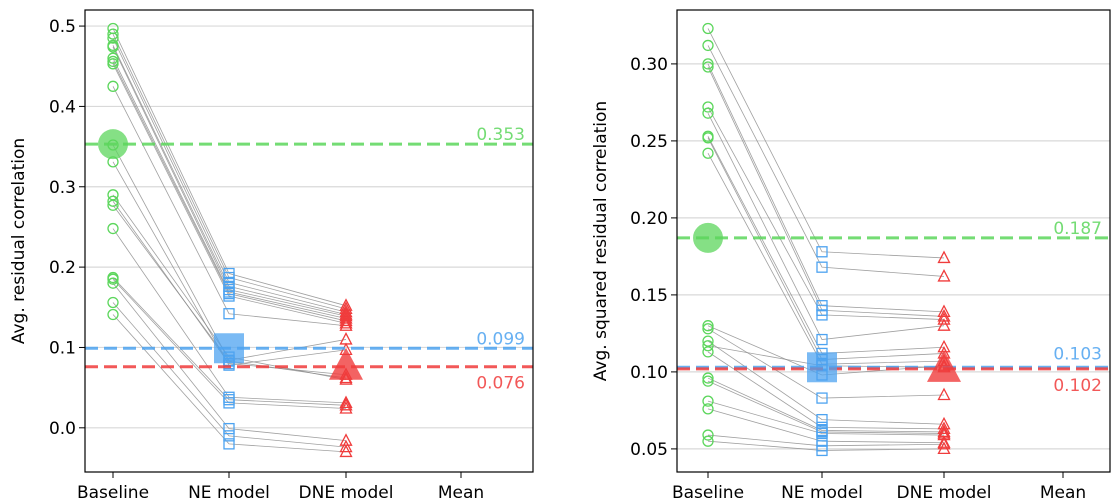 This screenshot has width=1115, height=504. Describe the element at coordinates (649, 142) in the screenshot. I see `y-tick-label: 0.25` at that location.